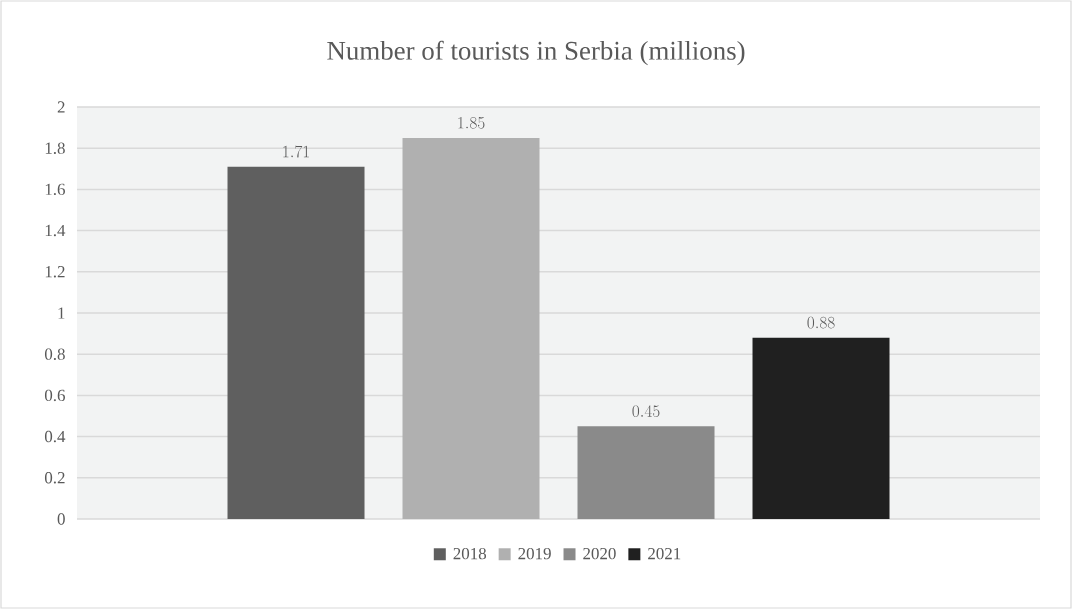 Image resolution: width=1072 pixels, height=609 pixels. What do you see at coordinates (821, 322) in the screenshot?
I see `data-label: 0.88` at bounding box center [821, 322].